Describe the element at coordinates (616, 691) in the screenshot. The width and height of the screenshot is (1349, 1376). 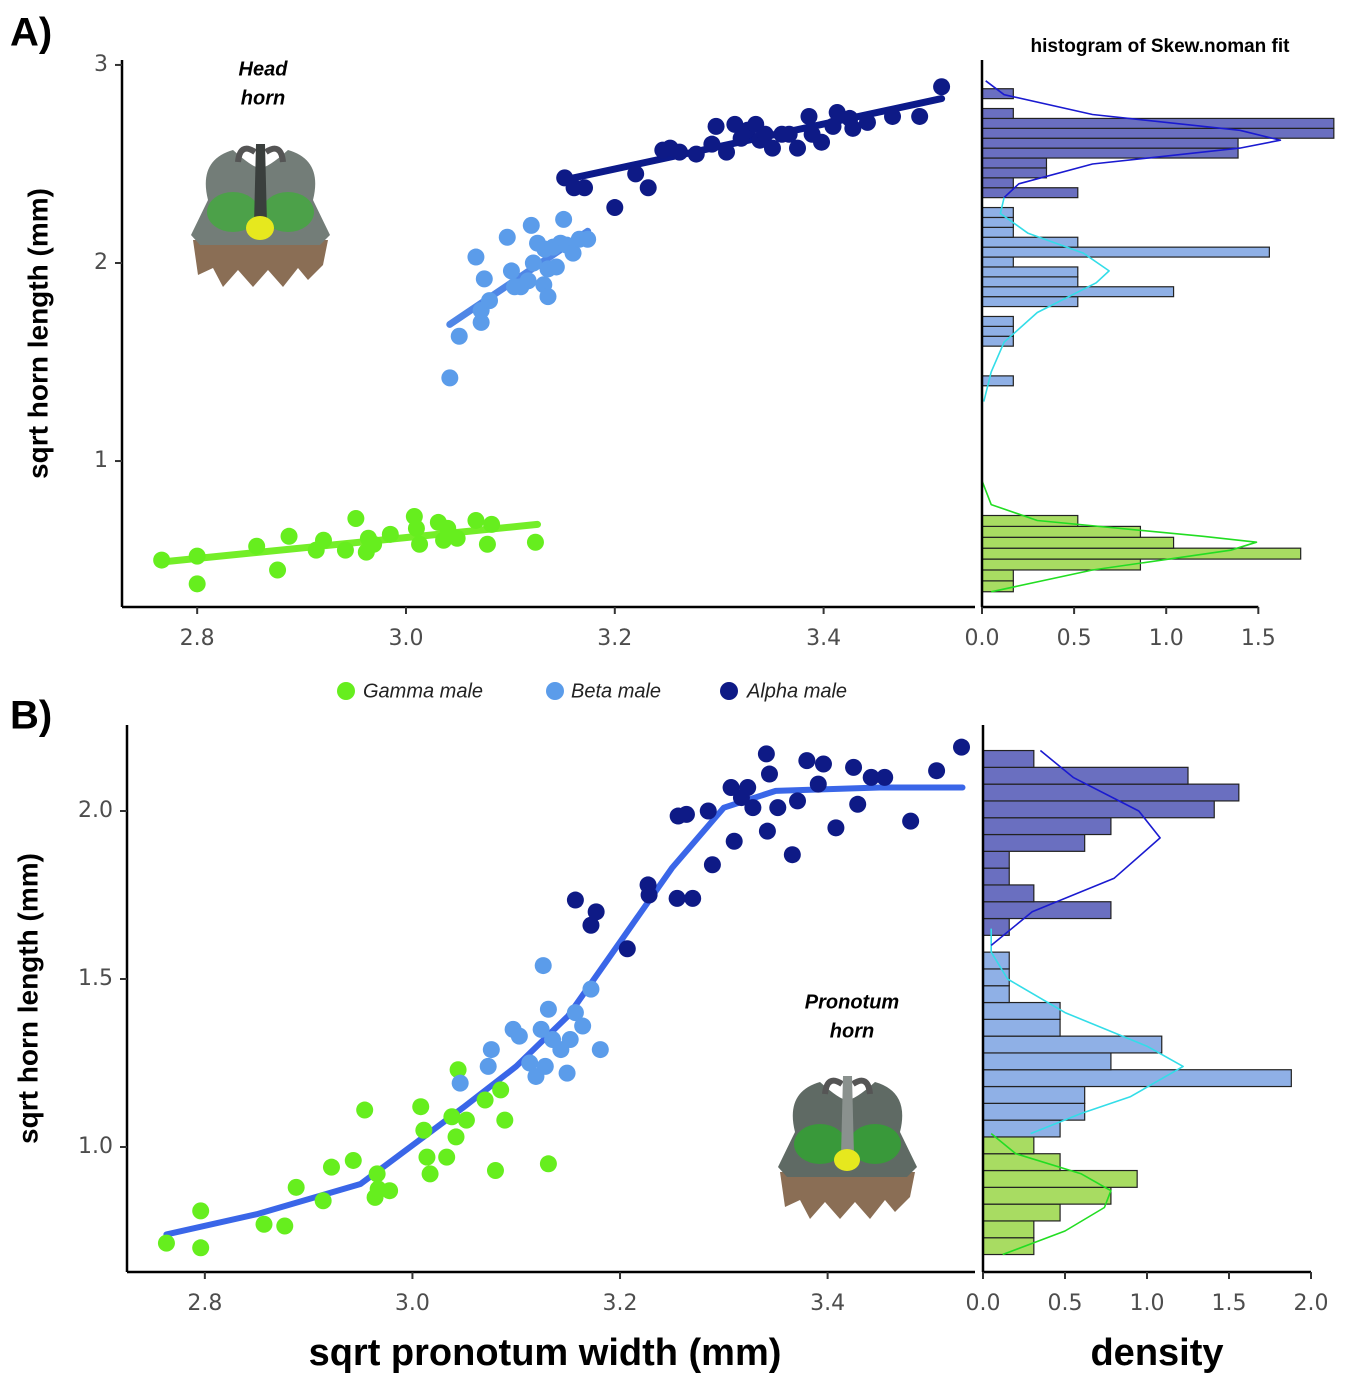
I see `legend-label: Beta male` at that location.